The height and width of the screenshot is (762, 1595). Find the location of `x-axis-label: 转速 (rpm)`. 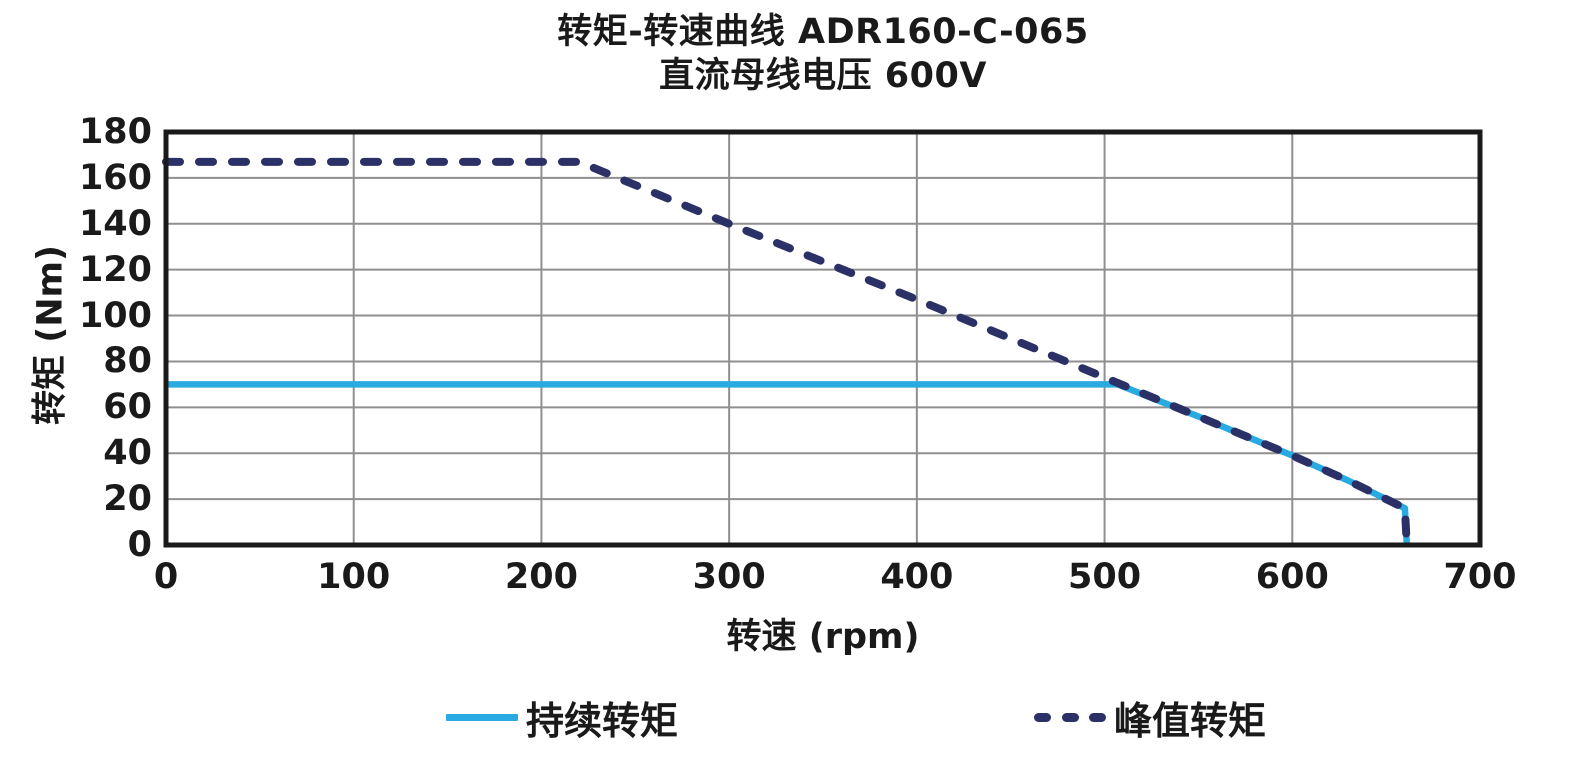

x-axis-label: 转速 (rpm) is located at coordinates (823, 637).